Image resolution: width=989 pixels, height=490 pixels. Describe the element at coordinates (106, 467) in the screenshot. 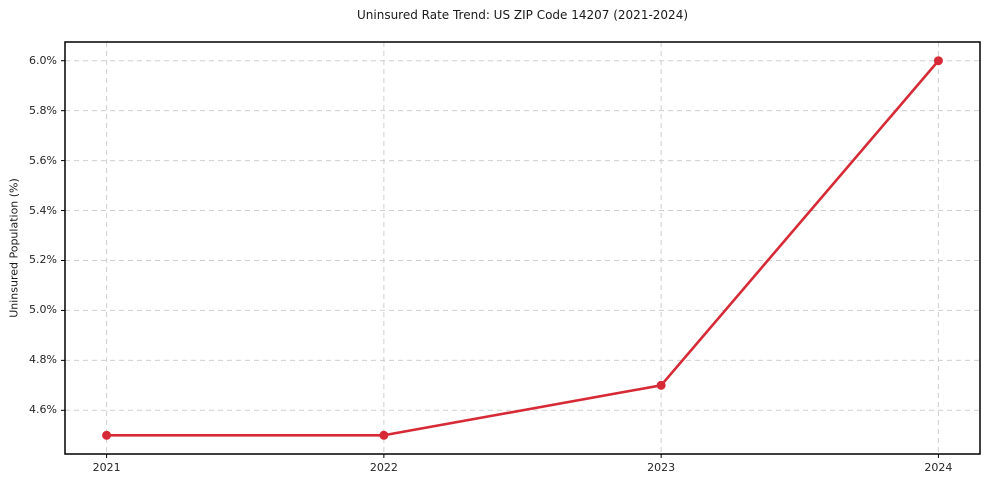

I see `x-tick-label: 2021` at that location.